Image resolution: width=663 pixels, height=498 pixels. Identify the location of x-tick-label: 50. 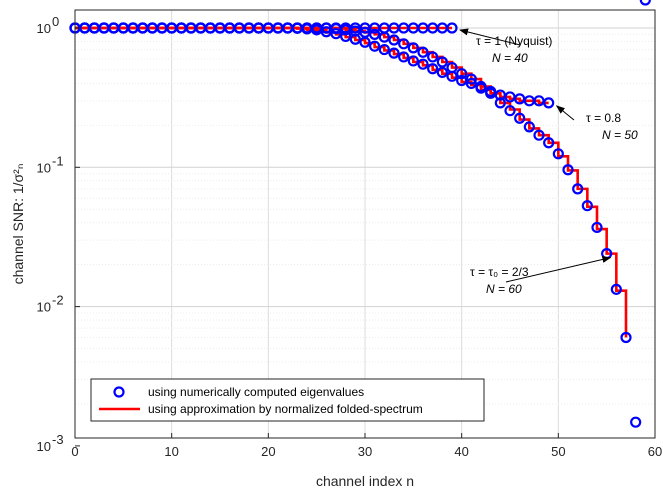
(558, 451).